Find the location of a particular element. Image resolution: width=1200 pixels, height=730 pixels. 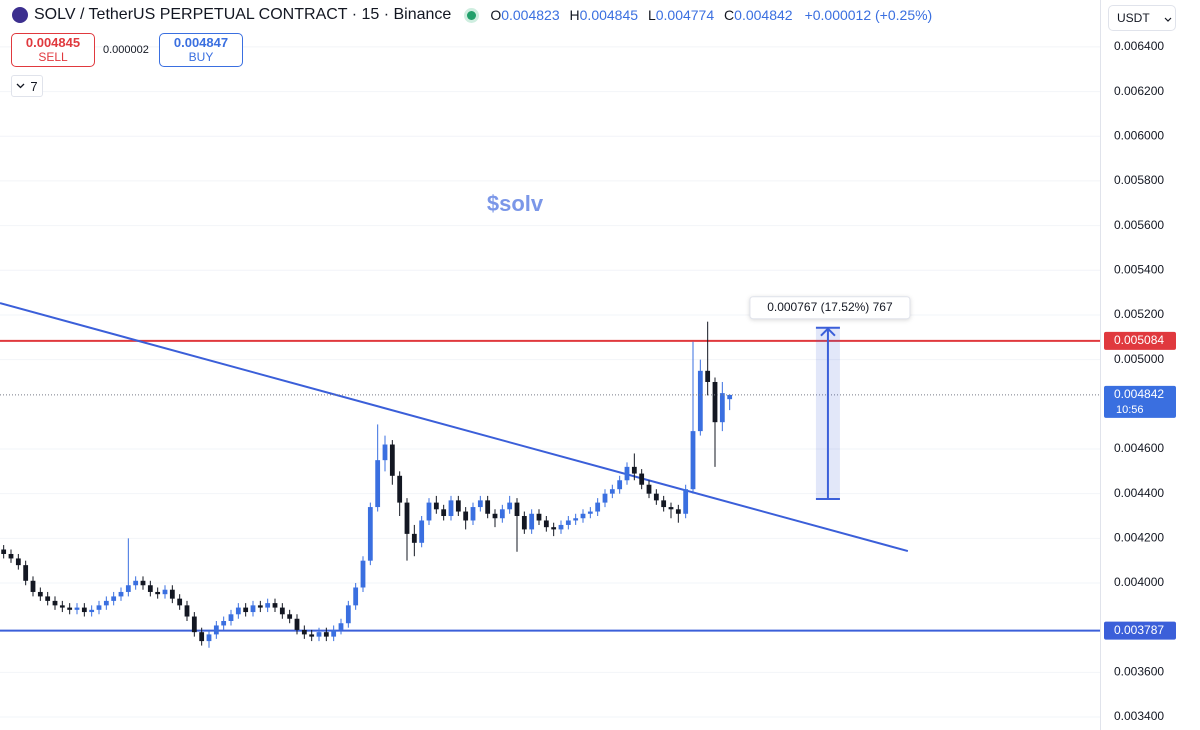

spread: 0.000002 is located at coordinates (126, 50).